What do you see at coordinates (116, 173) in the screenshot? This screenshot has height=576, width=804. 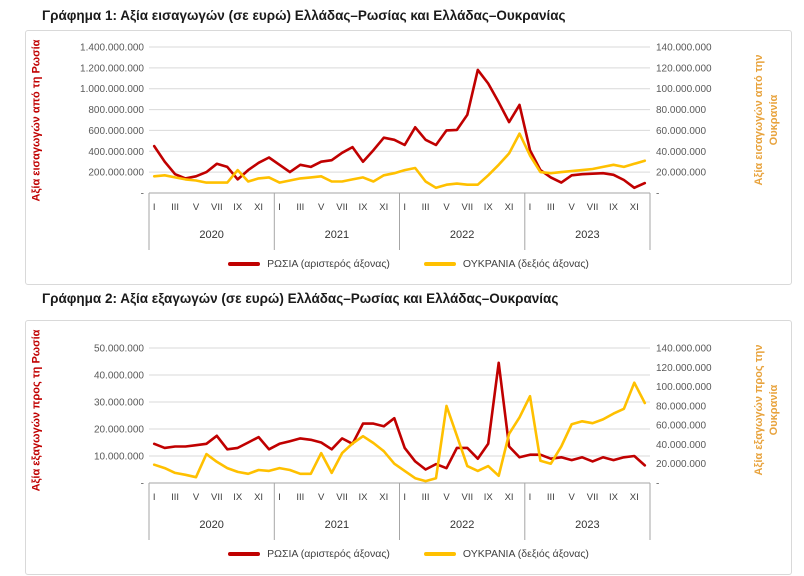 I see `left-axis-tick: 200.000.000` at bounding box center [116, 173].